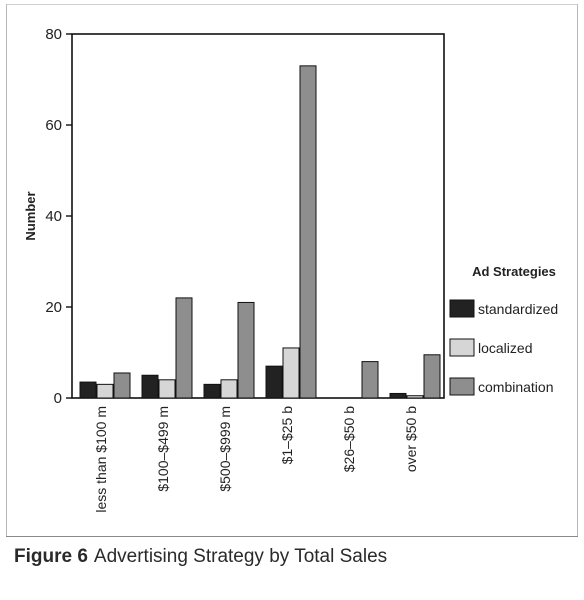 This screenshot has width=584, height=600. I want to click on legend-label-localized: localized, so click(505, 348).